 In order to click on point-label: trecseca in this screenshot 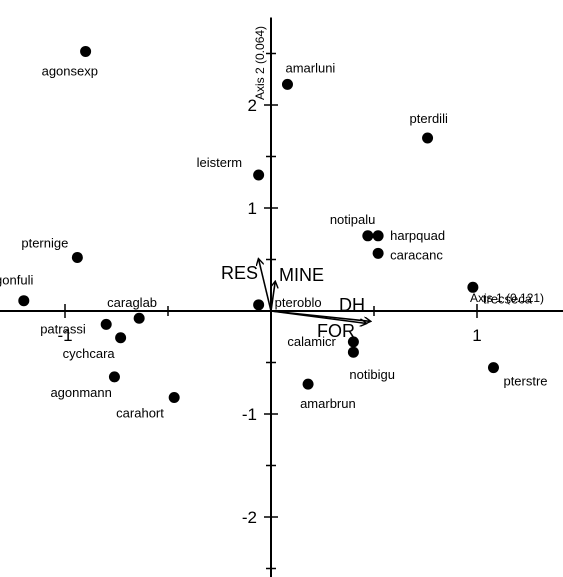, I will do `click(508, 298)`.